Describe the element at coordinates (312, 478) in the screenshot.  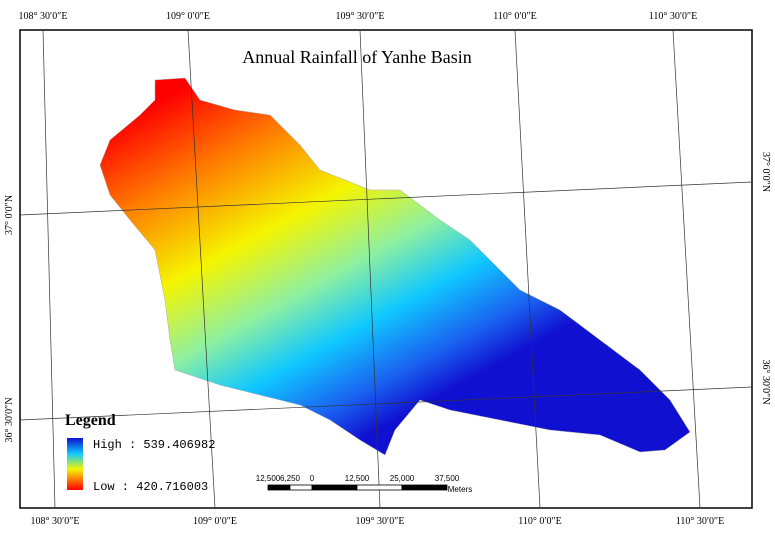
I see `scale-label: 0` at that location.